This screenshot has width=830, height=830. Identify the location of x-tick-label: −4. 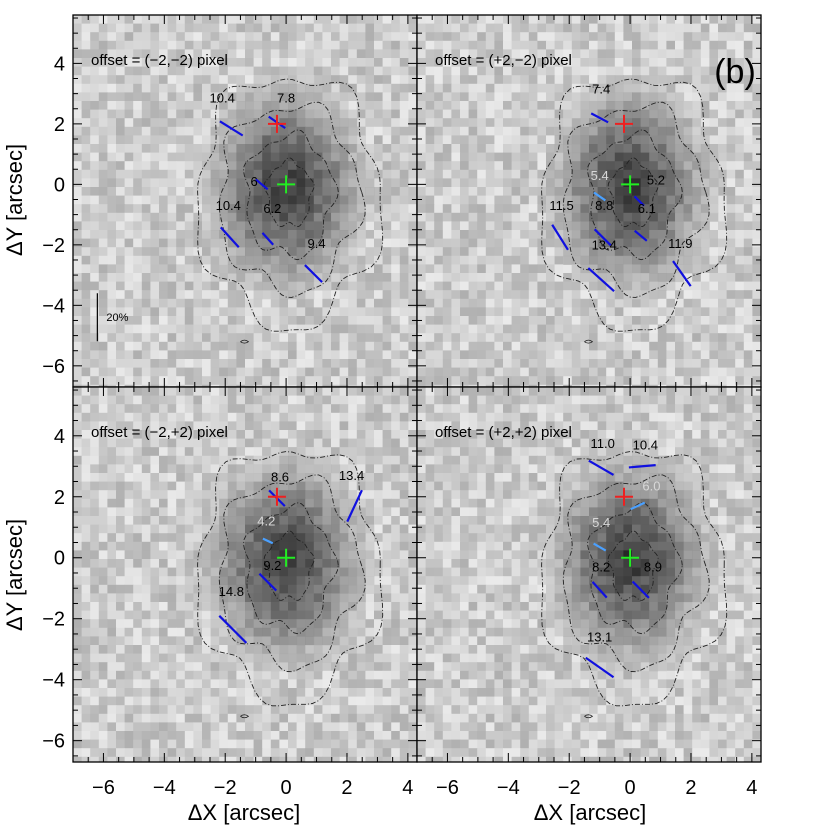
(164, 788).